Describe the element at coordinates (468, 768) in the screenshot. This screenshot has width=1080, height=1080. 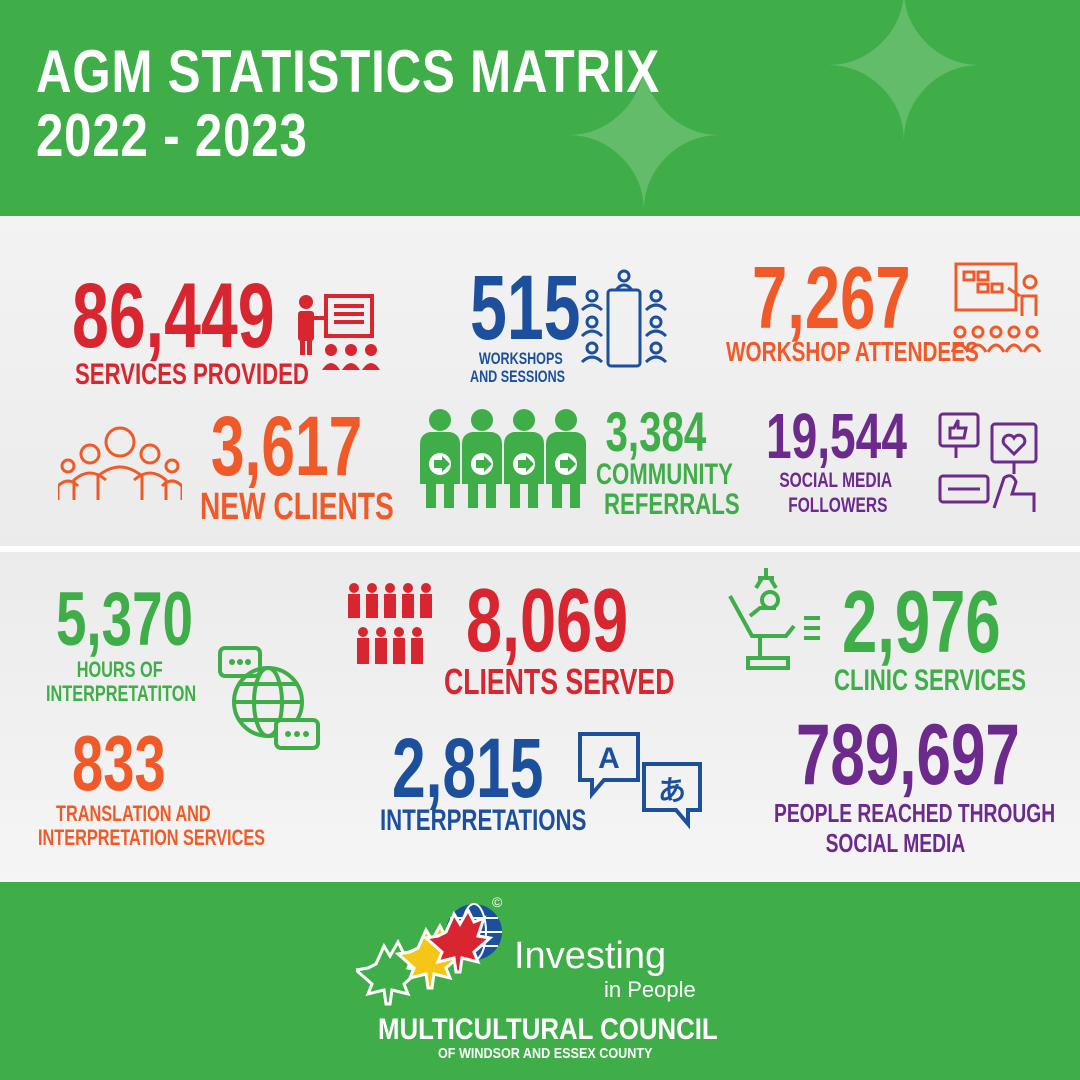
I see `stat-value: 2,815` at that location.